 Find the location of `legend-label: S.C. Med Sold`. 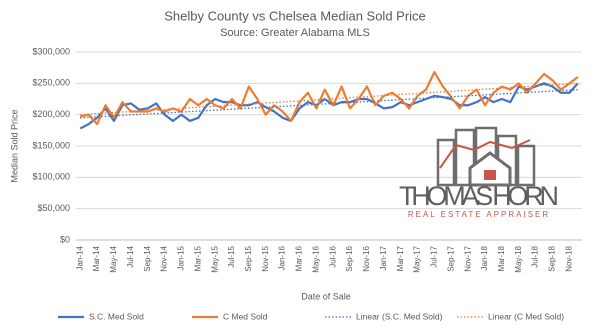

legend-label: S.C. Med Sold is located at coordinates (116, 316).